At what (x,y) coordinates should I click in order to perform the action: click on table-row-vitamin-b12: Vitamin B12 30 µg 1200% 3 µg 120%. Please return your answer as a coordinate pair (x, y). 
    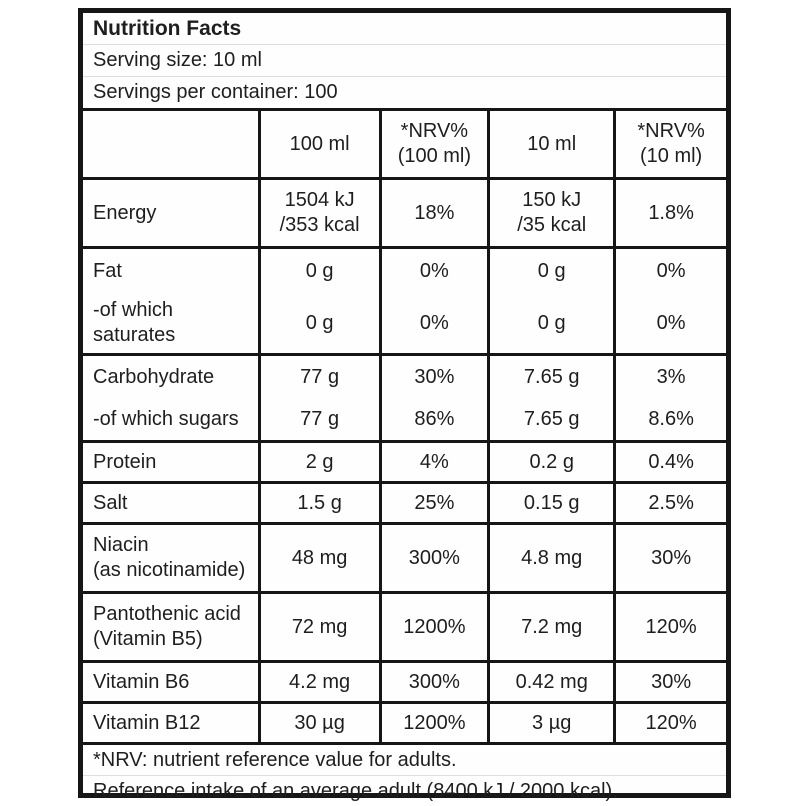
    Looking at the image, I should click on (404, 723).